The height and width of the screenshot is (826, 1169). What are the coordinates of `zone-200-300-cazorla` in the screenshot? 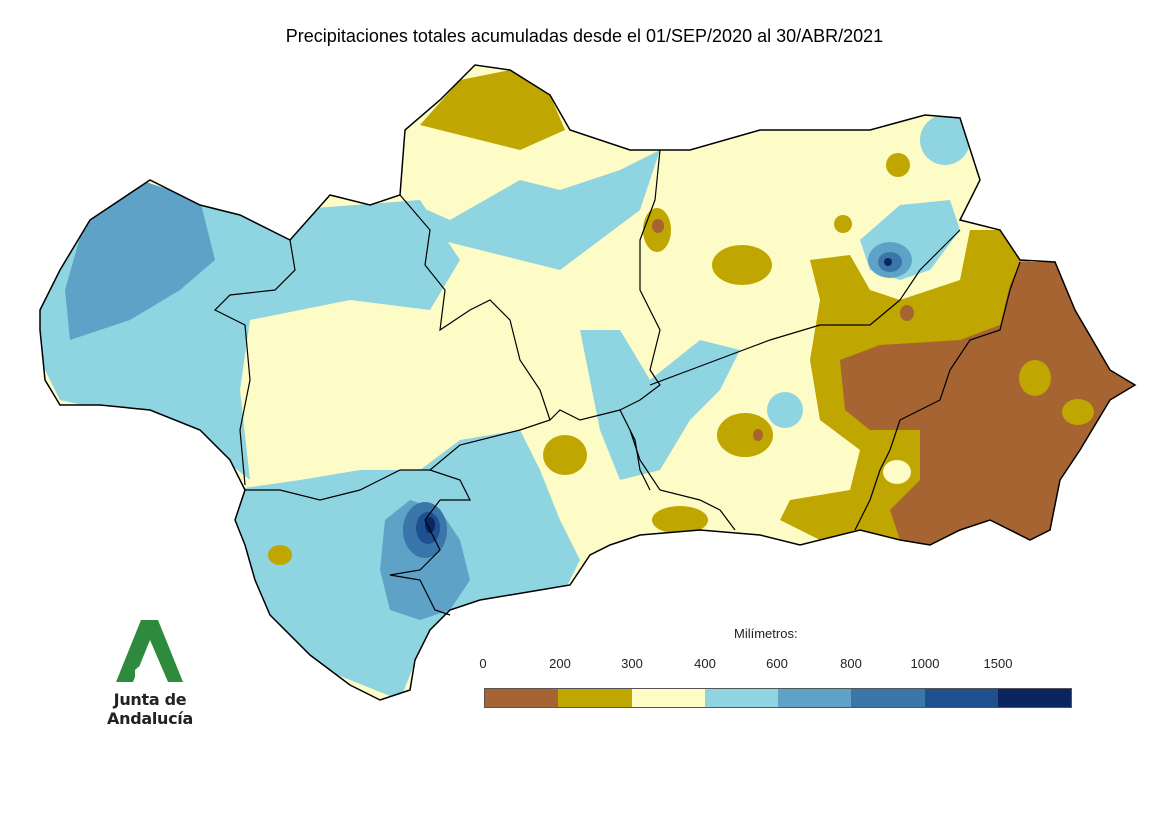 It's located at (898, 165).